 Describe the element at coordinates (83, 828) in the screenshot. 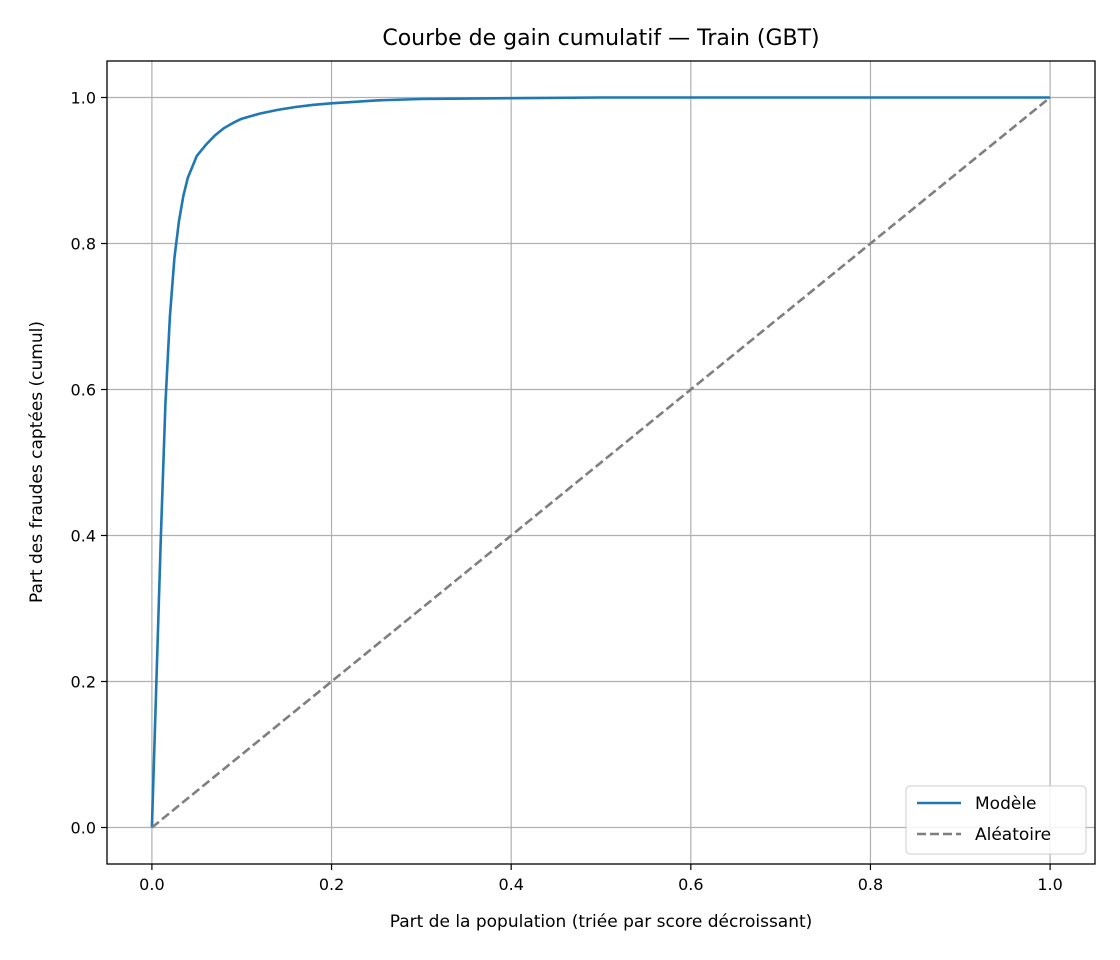

I see `y-tick-label: 0.0` at that location.